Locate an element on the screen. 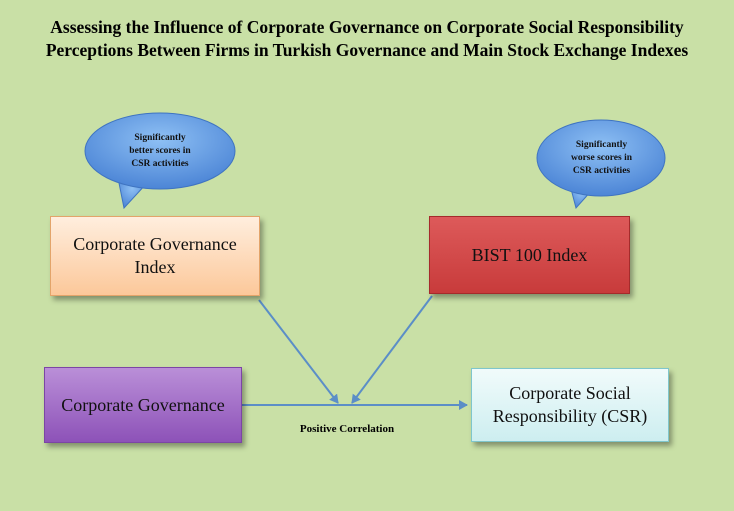  bubble-body-better is located at coordinates (160, 151).